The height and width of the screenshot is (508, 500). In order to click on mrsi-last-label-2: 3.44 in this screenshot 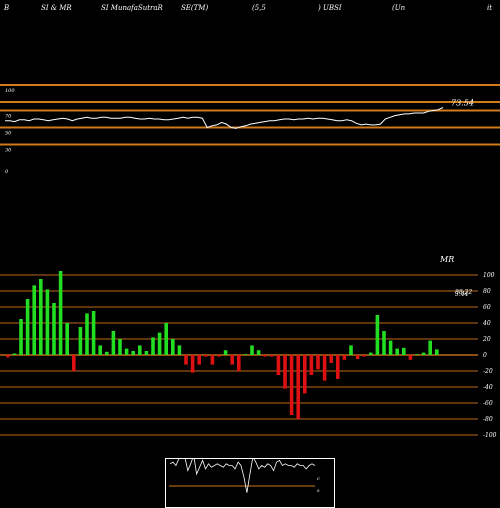, I will do `click(462, 294)`.